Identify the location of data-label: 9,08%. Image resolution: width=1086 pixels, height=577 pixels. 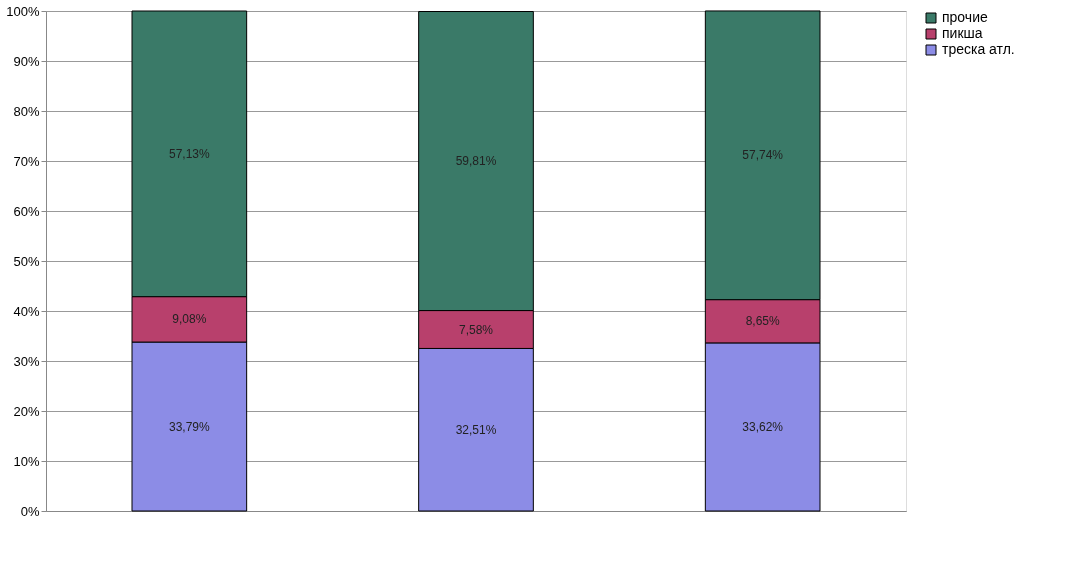
(189, 319).